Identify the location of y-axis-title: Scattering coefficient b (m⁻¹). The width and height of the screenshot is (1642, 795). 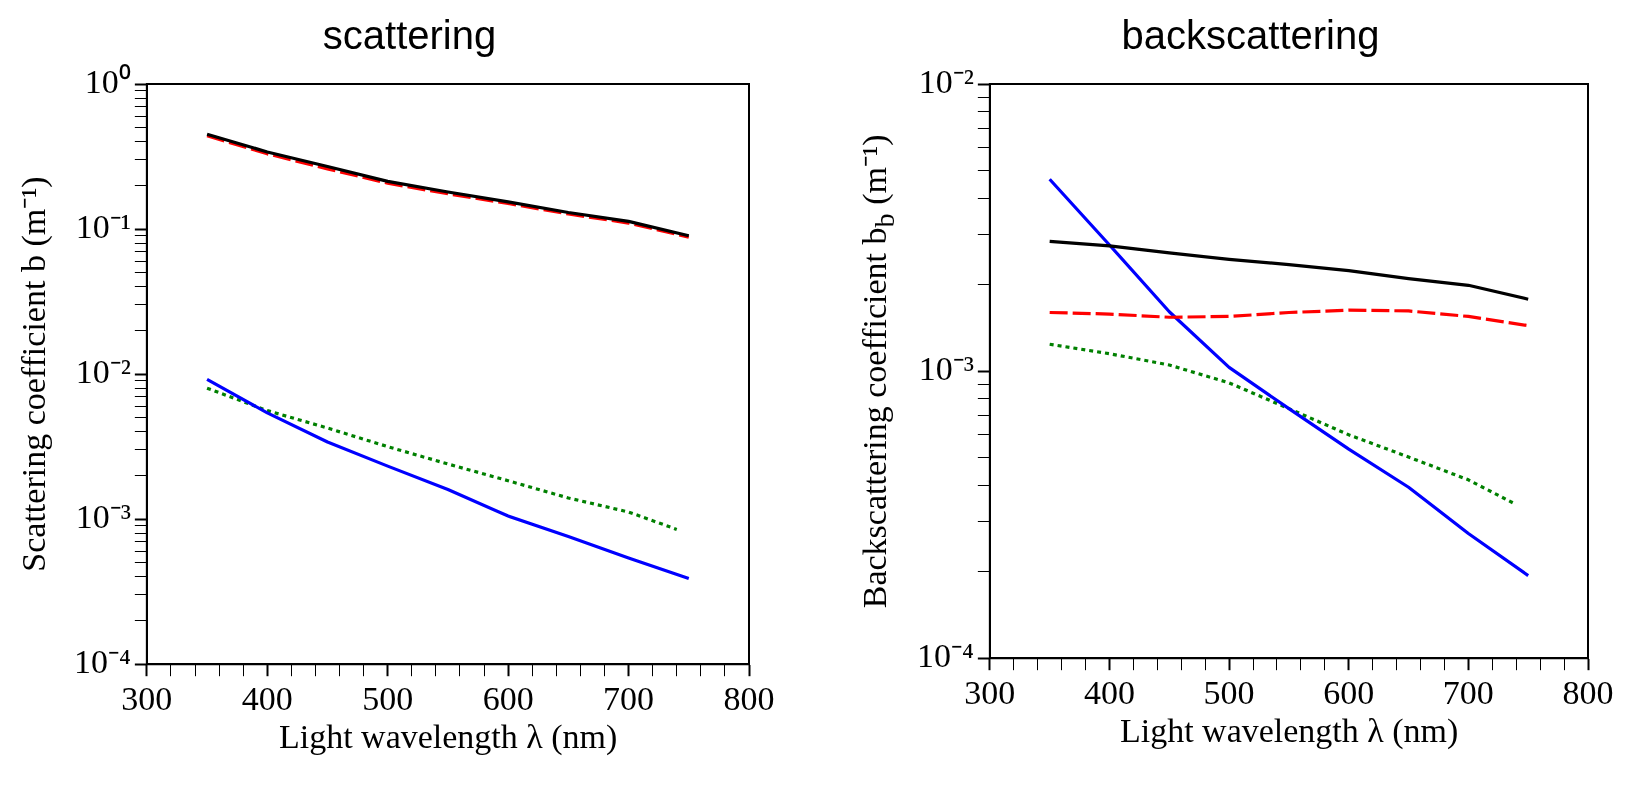
(34, 374).